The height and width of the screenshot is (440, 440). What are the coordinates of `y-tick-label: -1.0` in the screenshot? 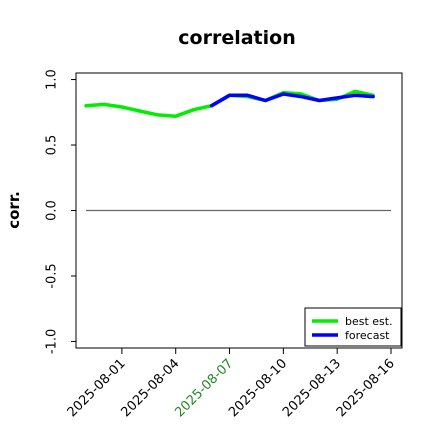 It's located at (52, 341).